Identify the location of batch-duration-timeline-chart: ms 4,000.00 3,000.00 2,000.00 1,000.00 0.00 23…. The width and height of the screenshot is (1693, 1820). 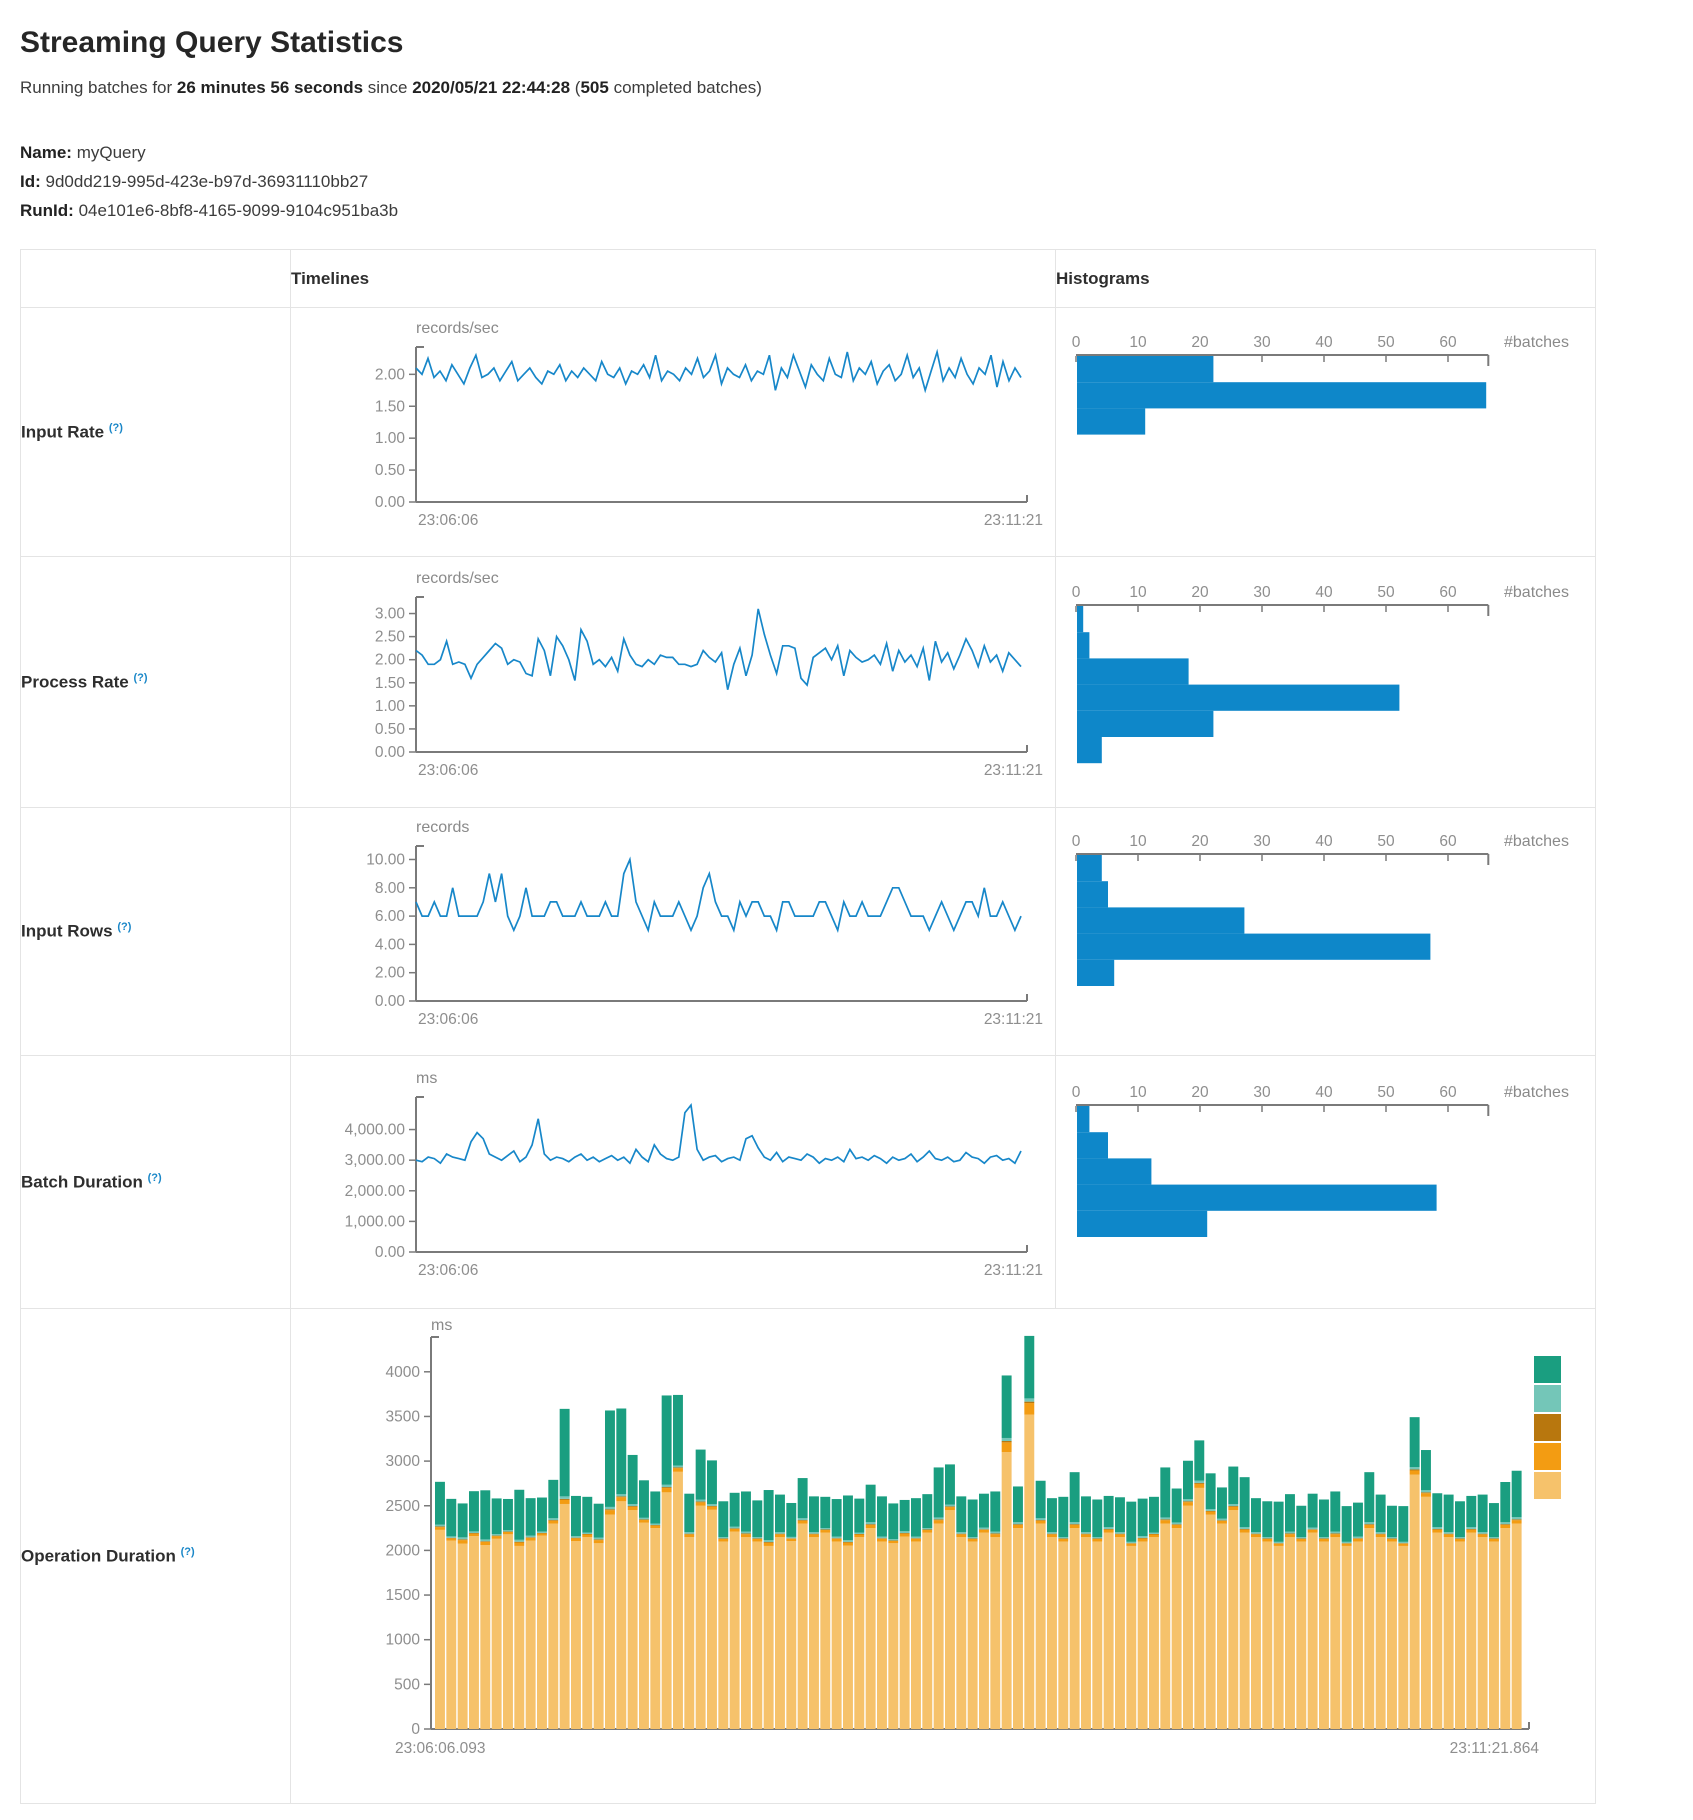
(694, 1174).